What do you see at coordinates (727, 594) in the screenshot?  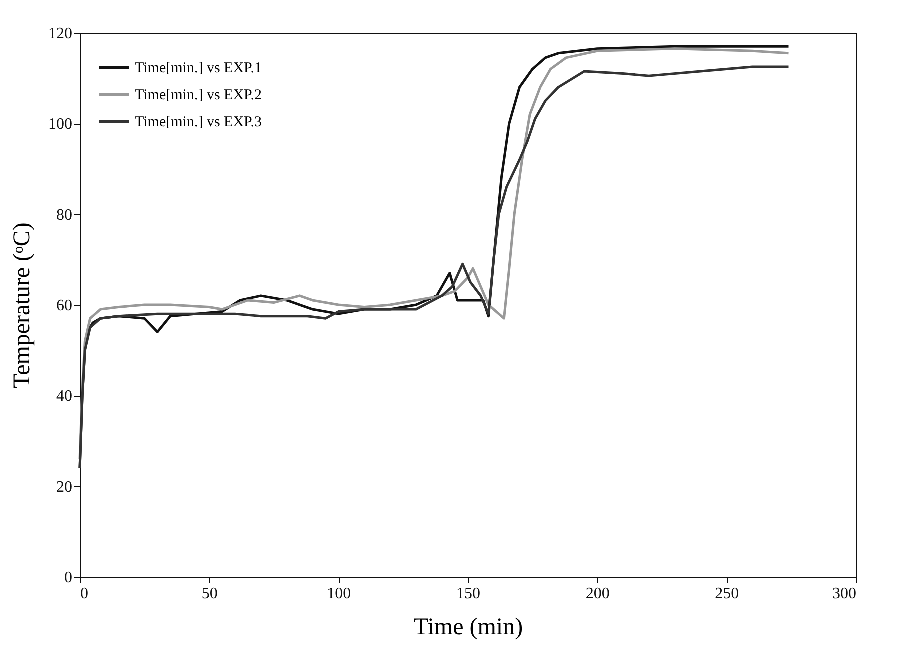 I see `x-tick-label: 250` at bounding box center [727, 594].